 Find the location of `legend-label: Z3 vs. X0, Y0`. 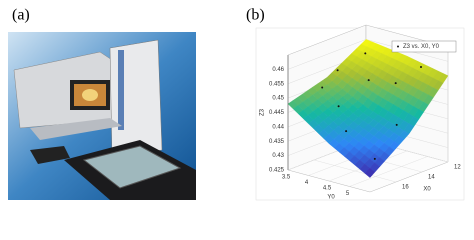

legend-label: Z3 vs. X0, Y0 is located at coordinates (421, 47).